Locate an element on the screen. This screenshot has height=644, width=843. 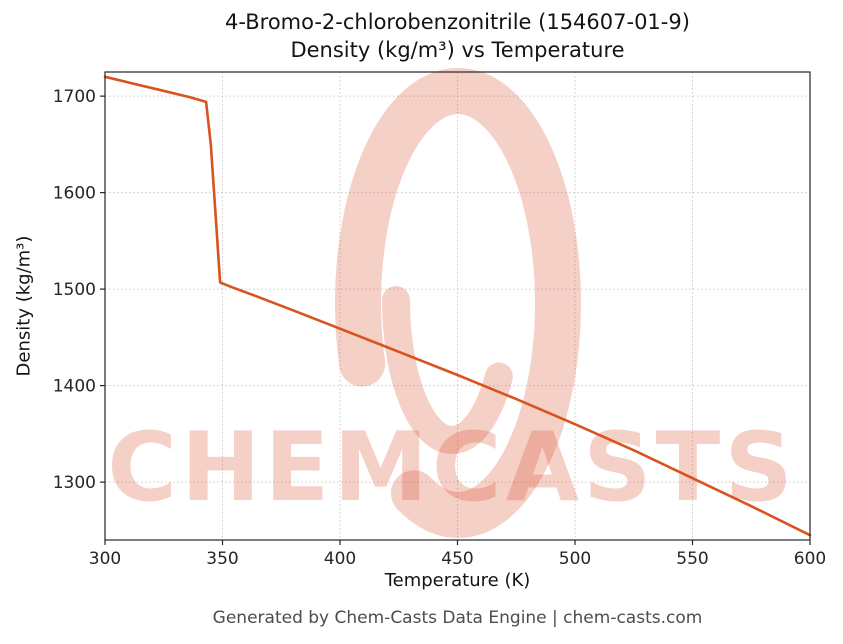
x-tick-label: 300 is located at coordinates (105, 559).